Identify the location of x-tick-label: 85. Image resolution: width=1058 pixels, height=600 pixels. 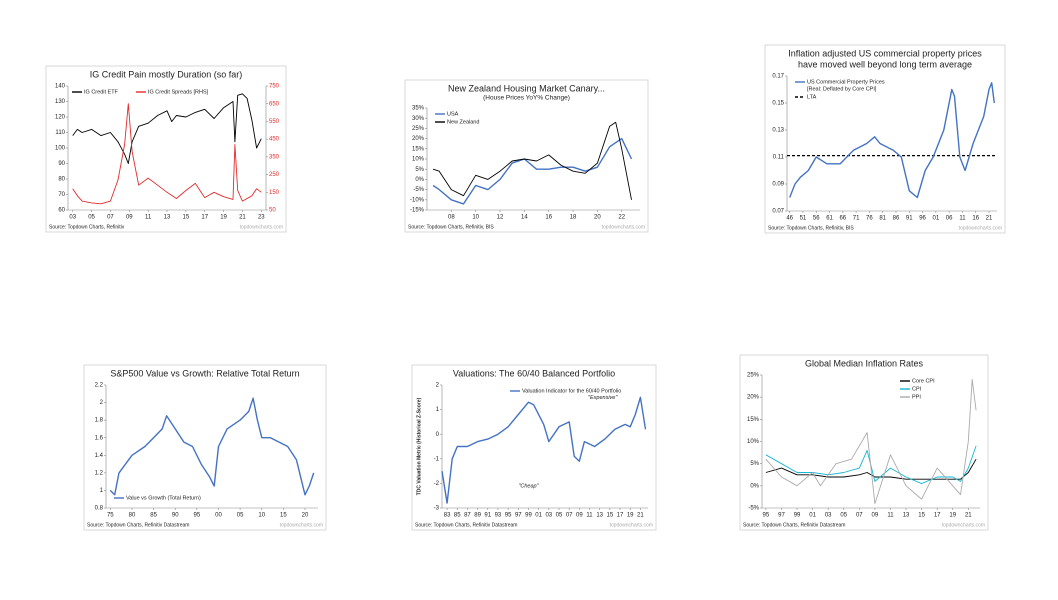
(457, 516).